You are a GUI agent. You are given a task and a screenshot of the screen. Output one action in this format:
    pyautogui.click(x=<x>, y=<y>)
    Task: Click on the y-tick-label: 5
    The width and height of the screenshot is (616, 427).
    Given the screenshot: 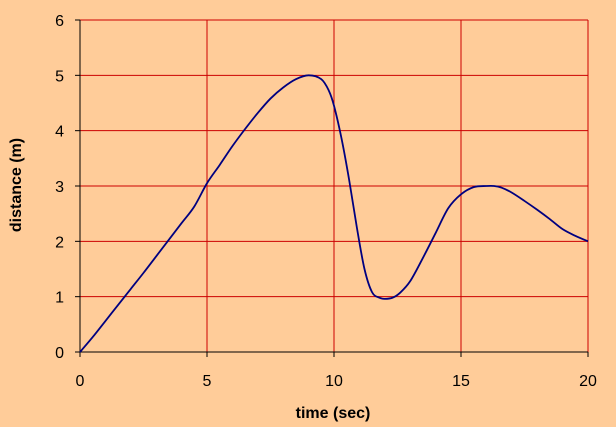 What is the action you would take?
    pyautogui.click(x=59, y=76)
    